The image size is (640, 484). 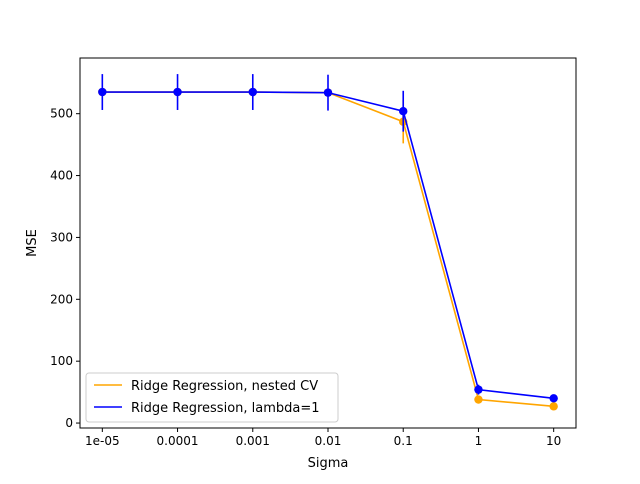 I want to click on legend-label-nested-cv: Ridge Regression, nested CV, so click(x=224, y=386).